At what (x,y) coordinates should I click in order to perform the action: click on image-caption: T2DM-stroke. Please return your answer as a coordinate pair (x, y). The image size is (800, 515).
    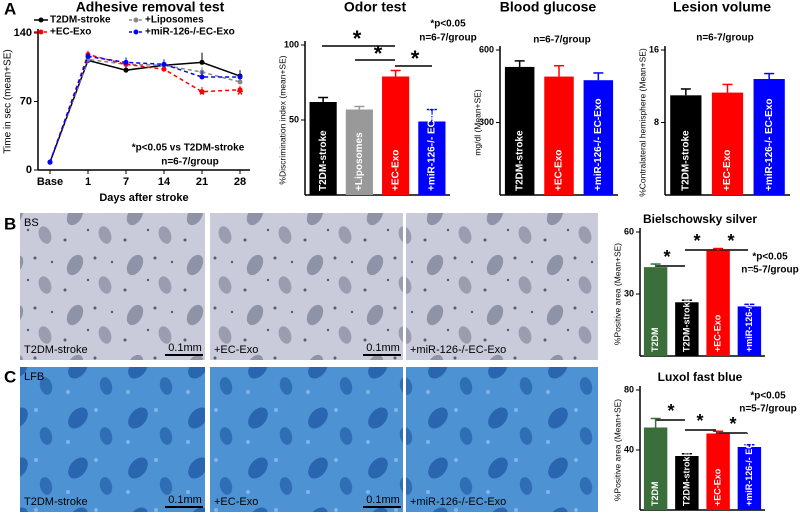
    Looking at the image, I should click on (56, 350).